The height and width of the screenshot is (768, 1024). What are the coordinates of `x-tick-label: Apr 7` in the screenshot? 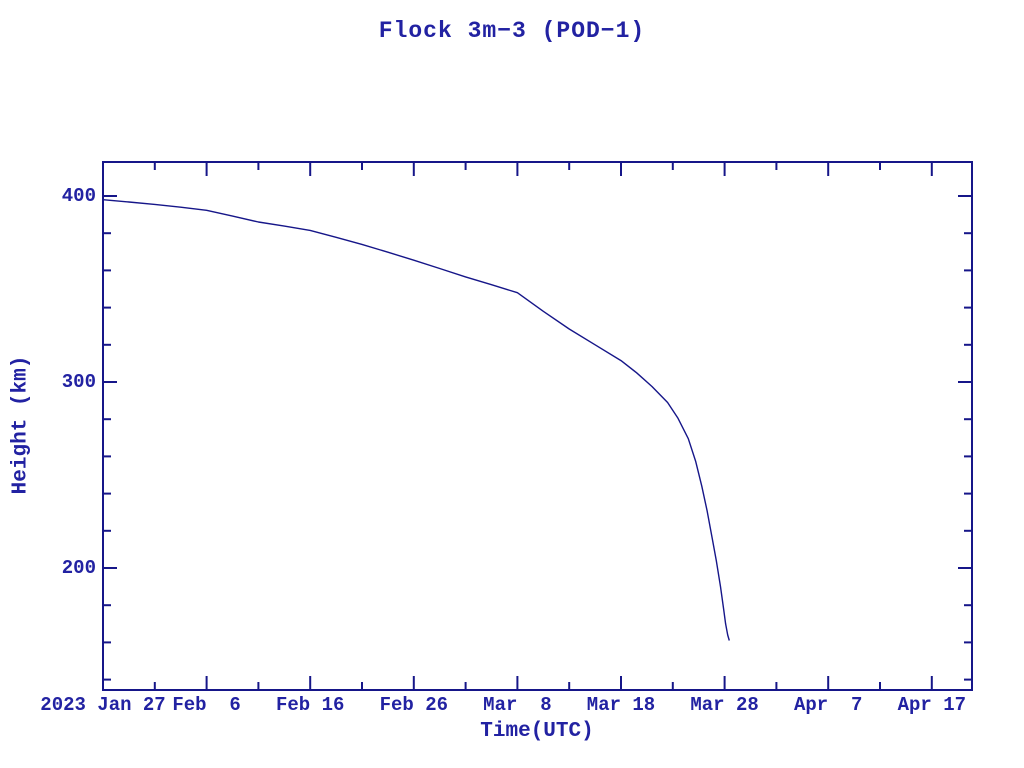 It's located at (828, 705).